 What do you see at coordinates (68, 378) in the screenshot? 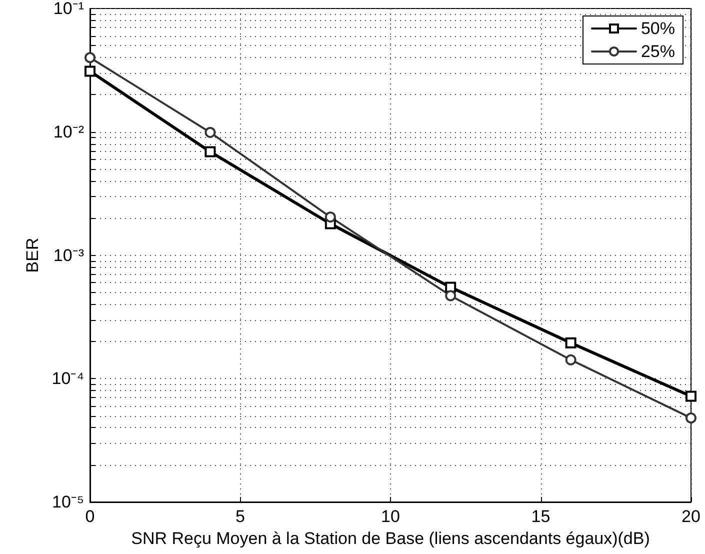
I see `y-tick-label: 10⁻⁴` at bounding box center [68, 378].